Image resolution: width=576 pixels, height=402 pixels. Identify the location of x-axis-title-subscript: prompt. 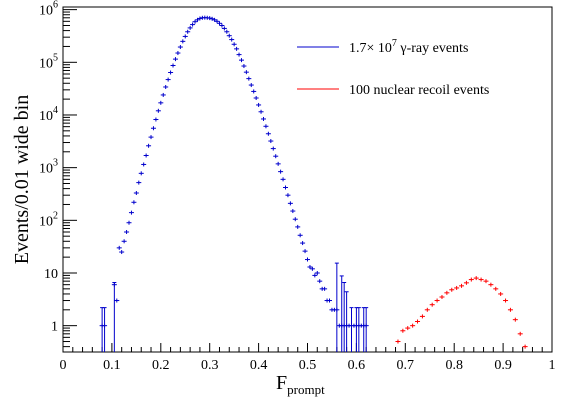
(306, 389).